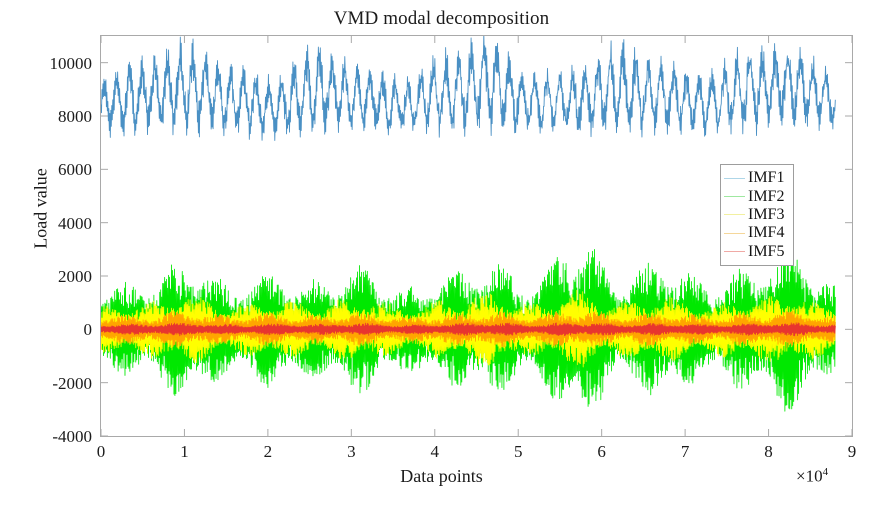 Image resolution: width=883 pixels, height=510 pixels. What do you see at coordinates (101, 451) in the screenshot?
I see `x-tick-label: 0` at bounding box center [101, 451].